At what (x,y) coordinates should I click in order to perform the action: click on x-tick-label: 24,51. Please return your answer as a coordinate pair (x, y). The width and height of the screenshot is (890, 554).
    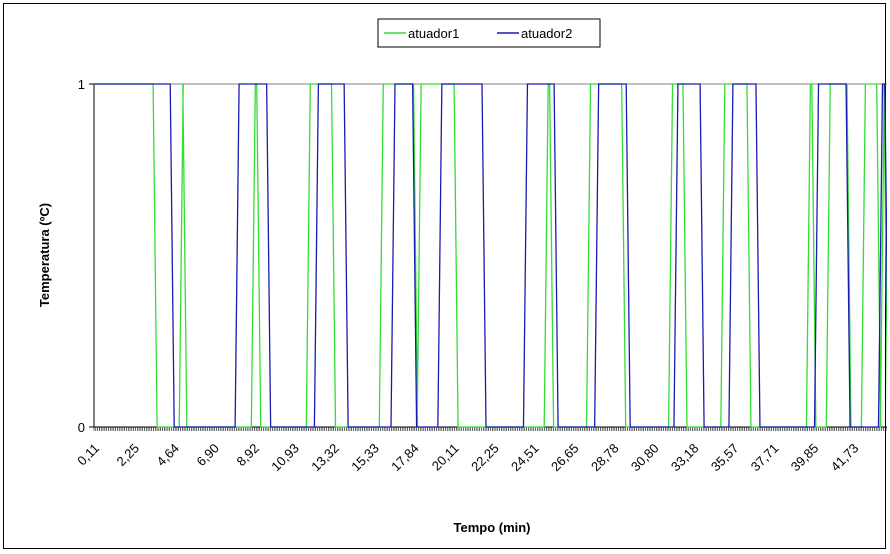
    Looking at the image, I should click on (525, 458).